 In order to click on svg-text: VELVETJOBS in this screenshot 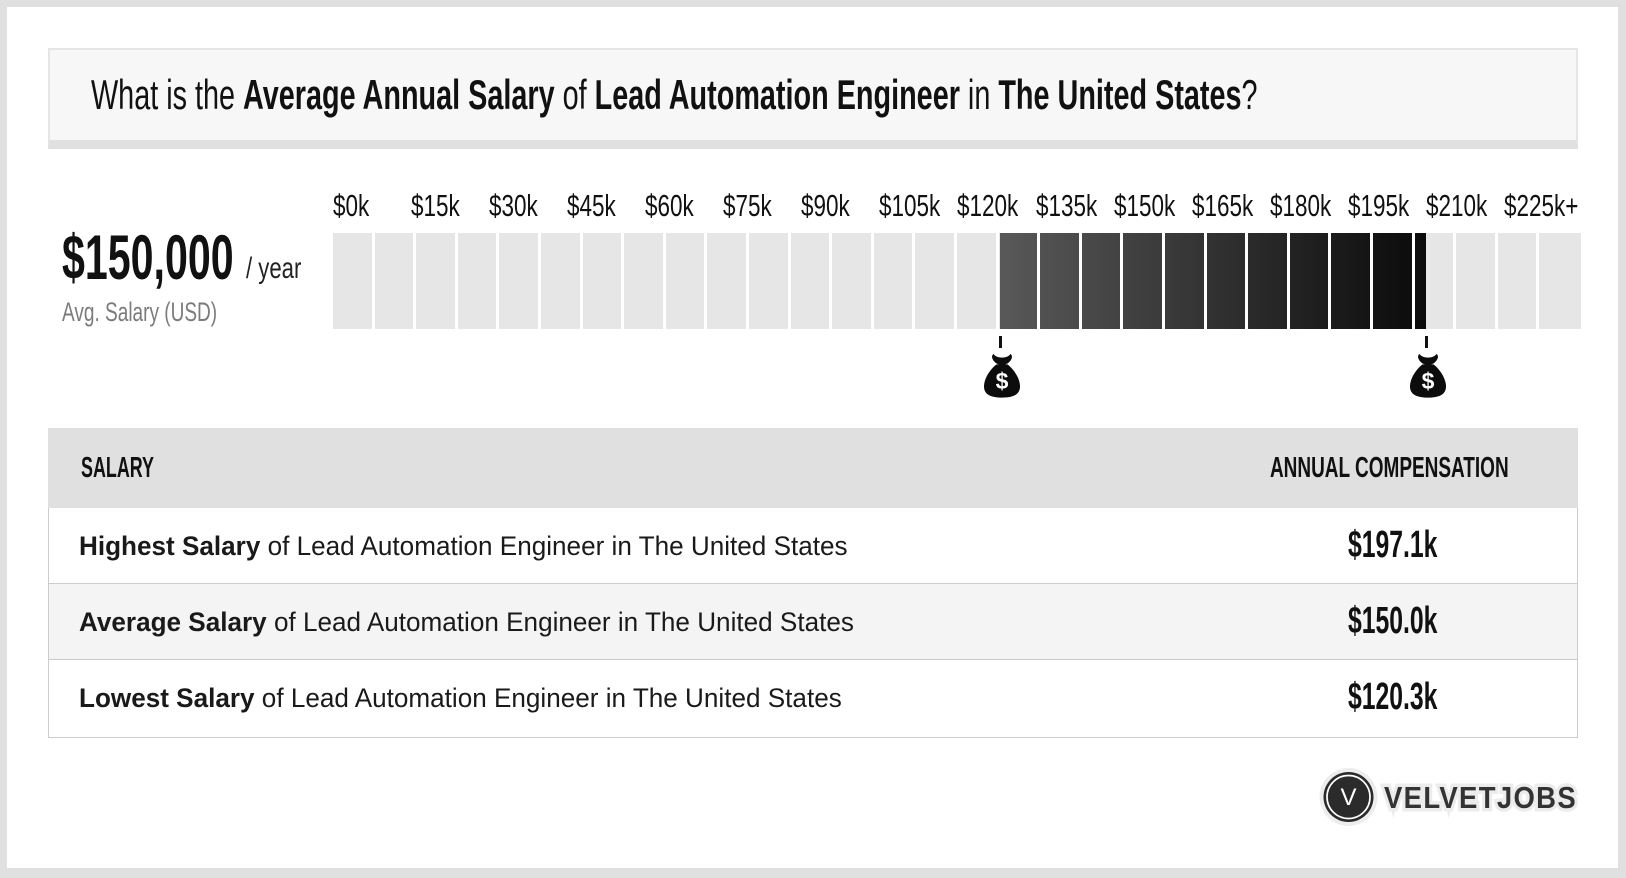, I will do `click(1480, 797)`.